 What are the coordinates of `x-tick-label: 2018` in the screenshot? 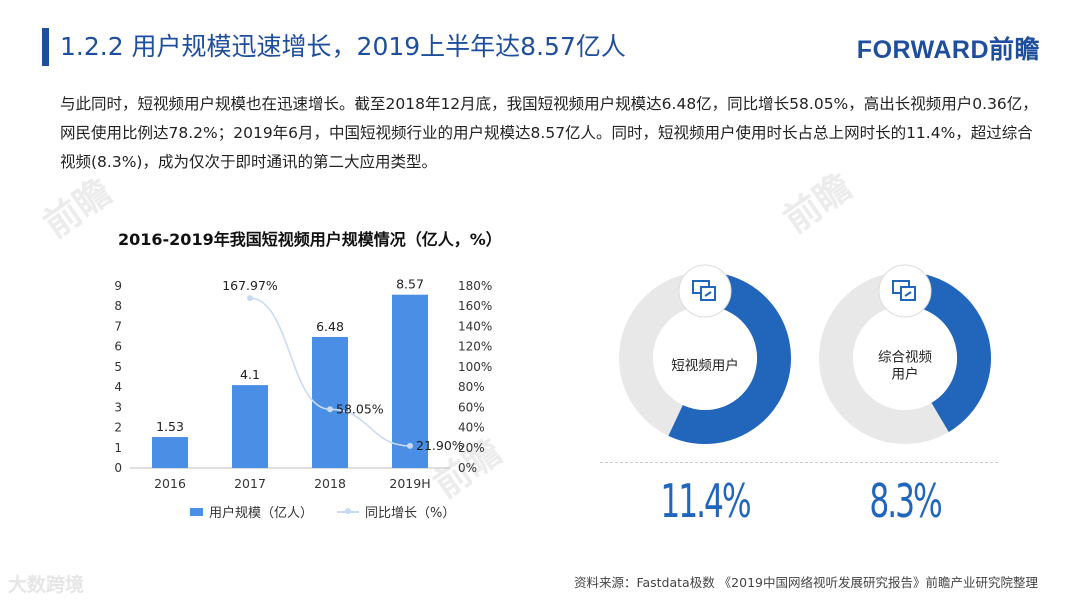 It's located at (330, 483).